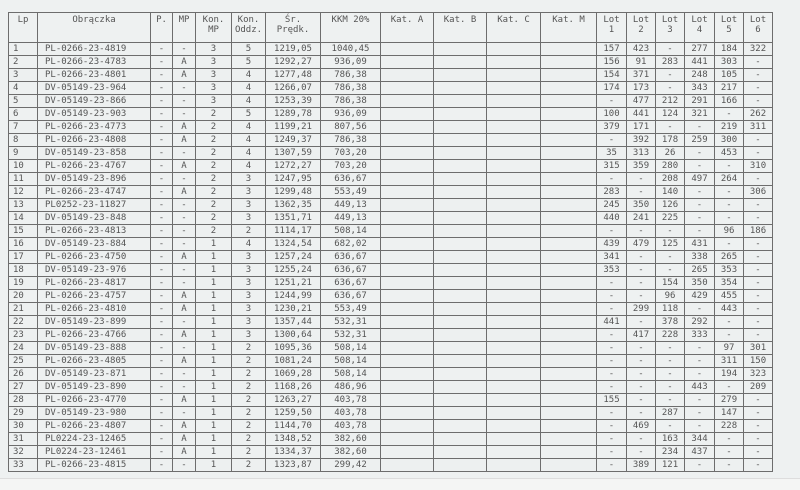  Describe the element at coordinates (23, 296) in the screenshot. I see `table-cell: 20` at that location.